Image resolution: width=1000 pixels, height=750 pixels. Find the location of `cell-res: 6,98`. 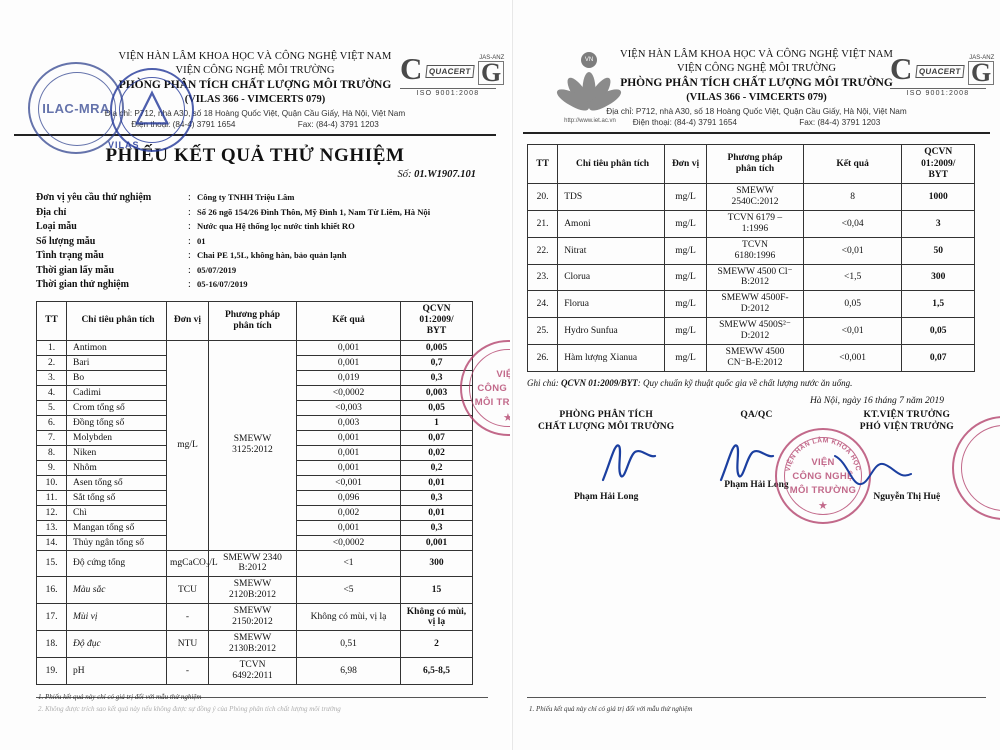

cell-res: 6,98 is located at coordinates (348, 670).